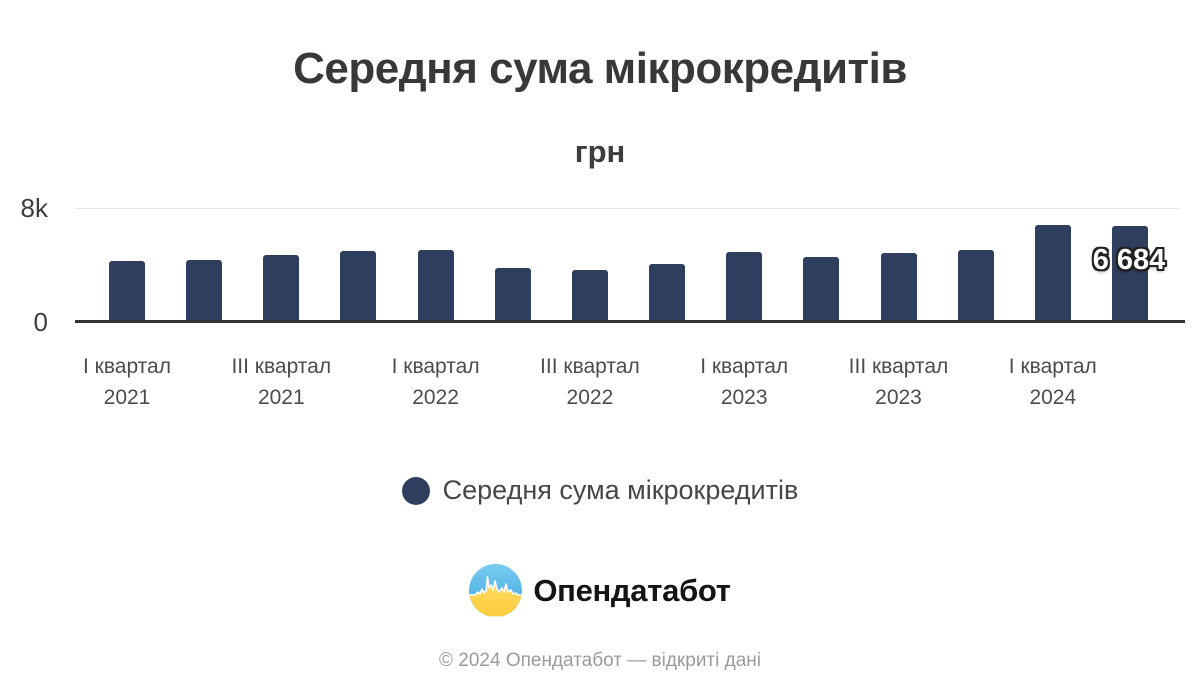  I want to click on x-tick-label: І квартал 2023, so click(744, 382).